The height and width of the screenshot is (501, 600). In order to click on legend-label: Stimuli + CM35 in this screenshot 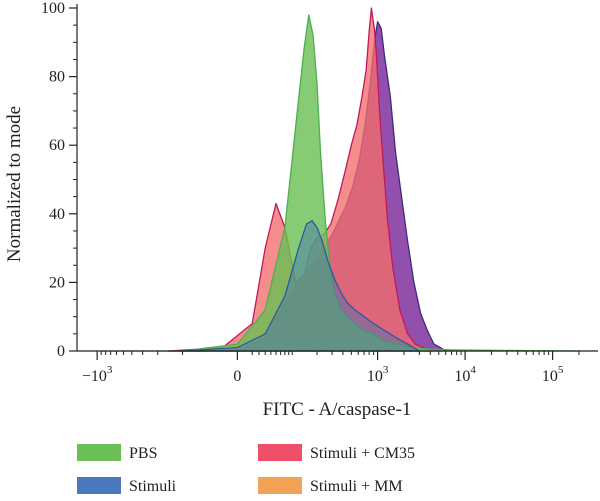, I will do `click(362, 453)`.